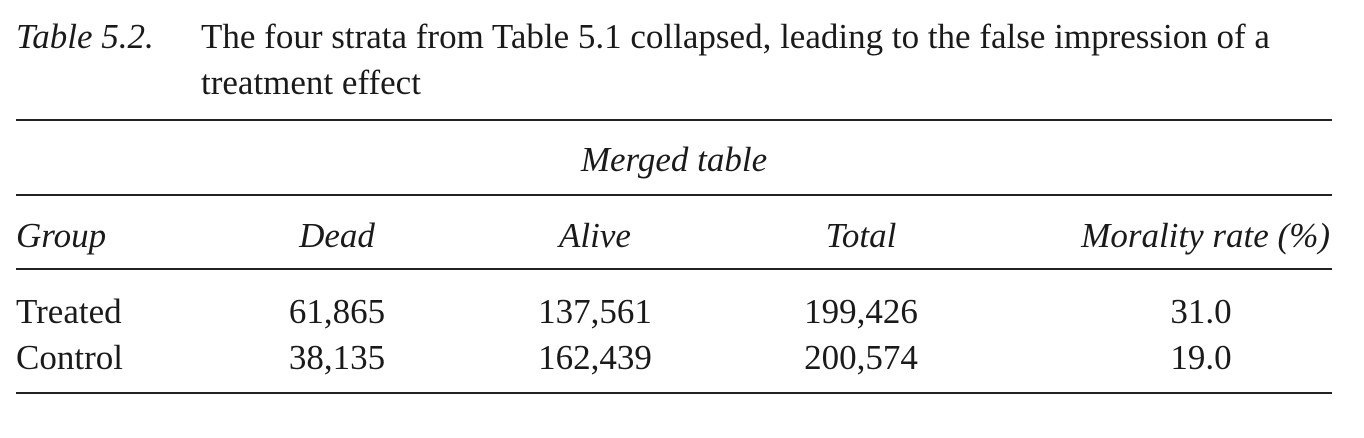 The width and height of the screenshot is (1364, 438). I want to click on header-alive: Alive, so click(595, 235).